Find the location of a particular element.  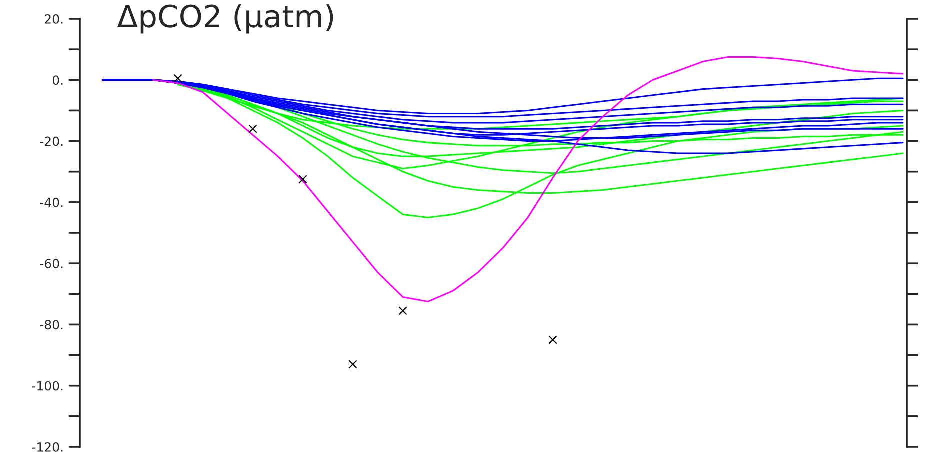

y-tick-label: -40. is located at coordinates (51, 203).